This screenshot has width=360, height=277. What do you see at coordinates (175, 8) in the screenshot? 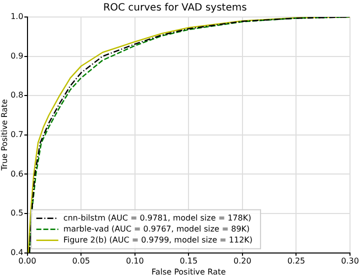
I see `chart-title: ROC curves for VAD systems` at bounding box center [175, 8].